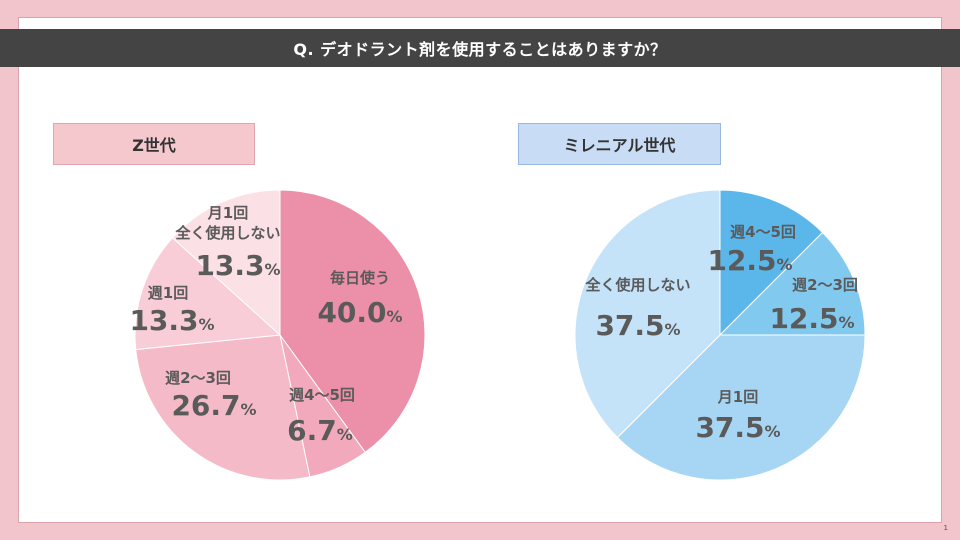 This screenshot has width=960, height=540. What do you see at coordinates (619, 144) in the screenshot?
I see `millennial-generation-label: ミレニアル世代` at bounding box center [619, 144].